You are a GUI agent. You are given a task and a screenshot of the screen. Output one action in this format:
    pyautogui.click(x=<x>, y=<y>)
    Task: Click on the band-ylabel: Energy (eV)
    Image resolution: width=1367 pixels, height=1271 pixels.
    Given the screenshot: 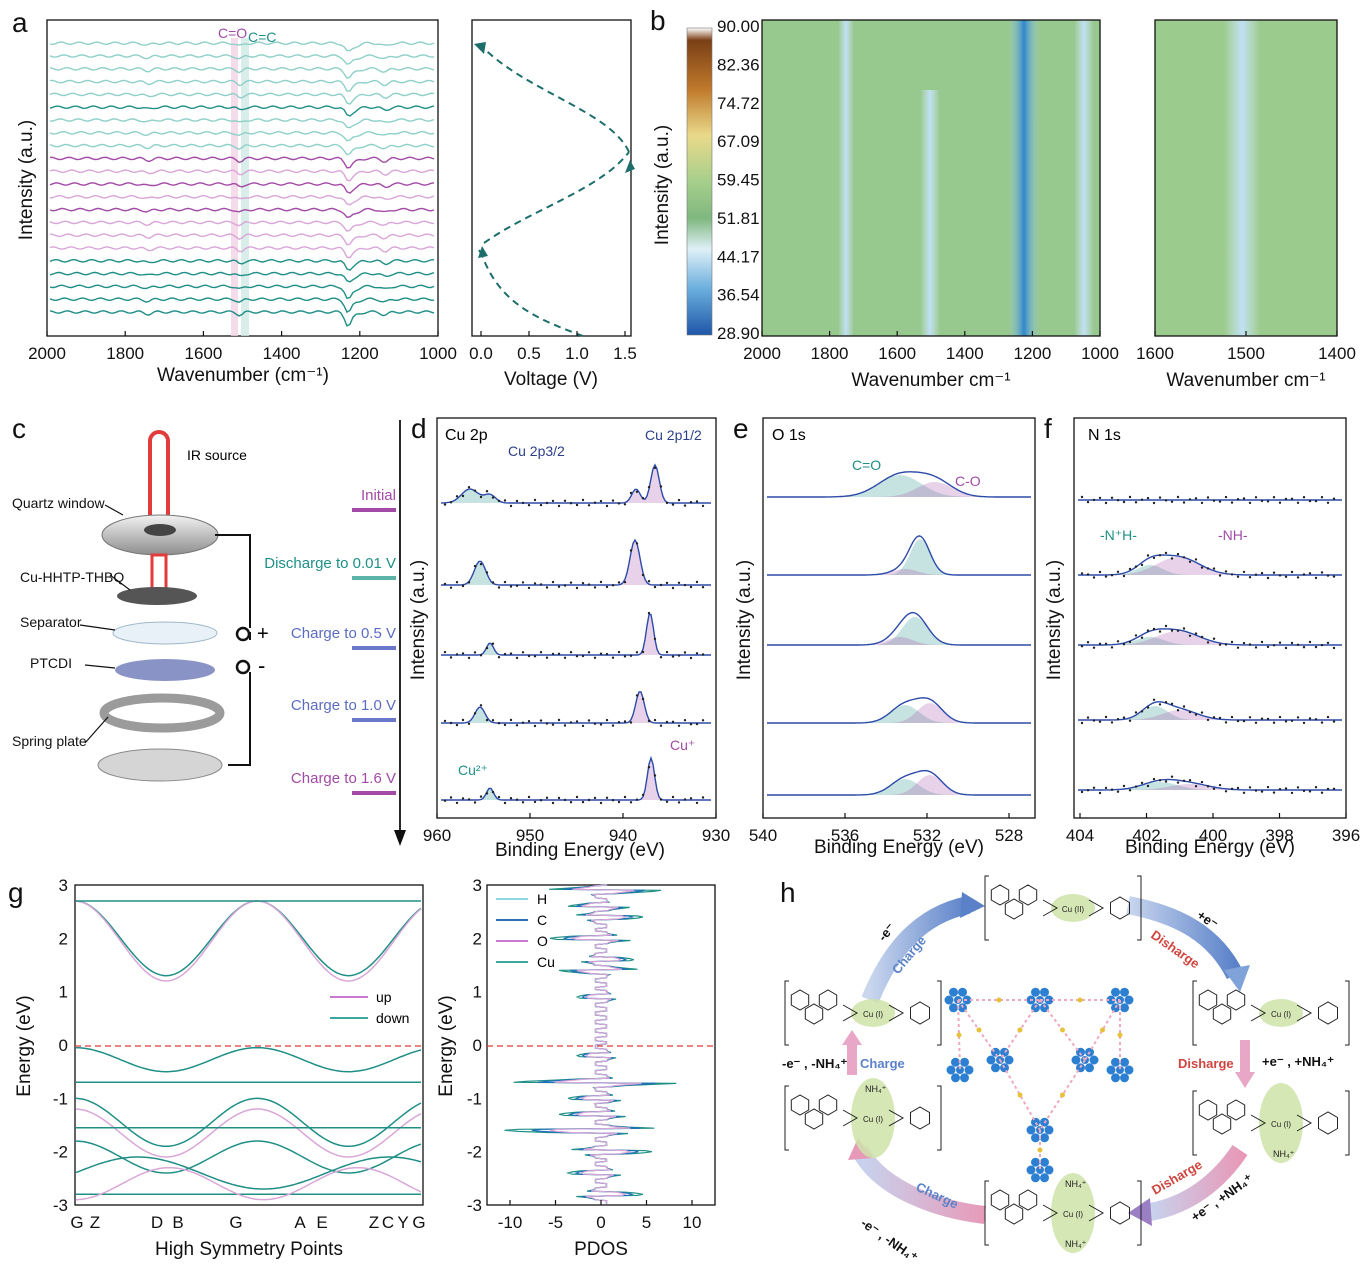 What is the action you would take?
    pyautogui.click(x=24, y=1045)
    